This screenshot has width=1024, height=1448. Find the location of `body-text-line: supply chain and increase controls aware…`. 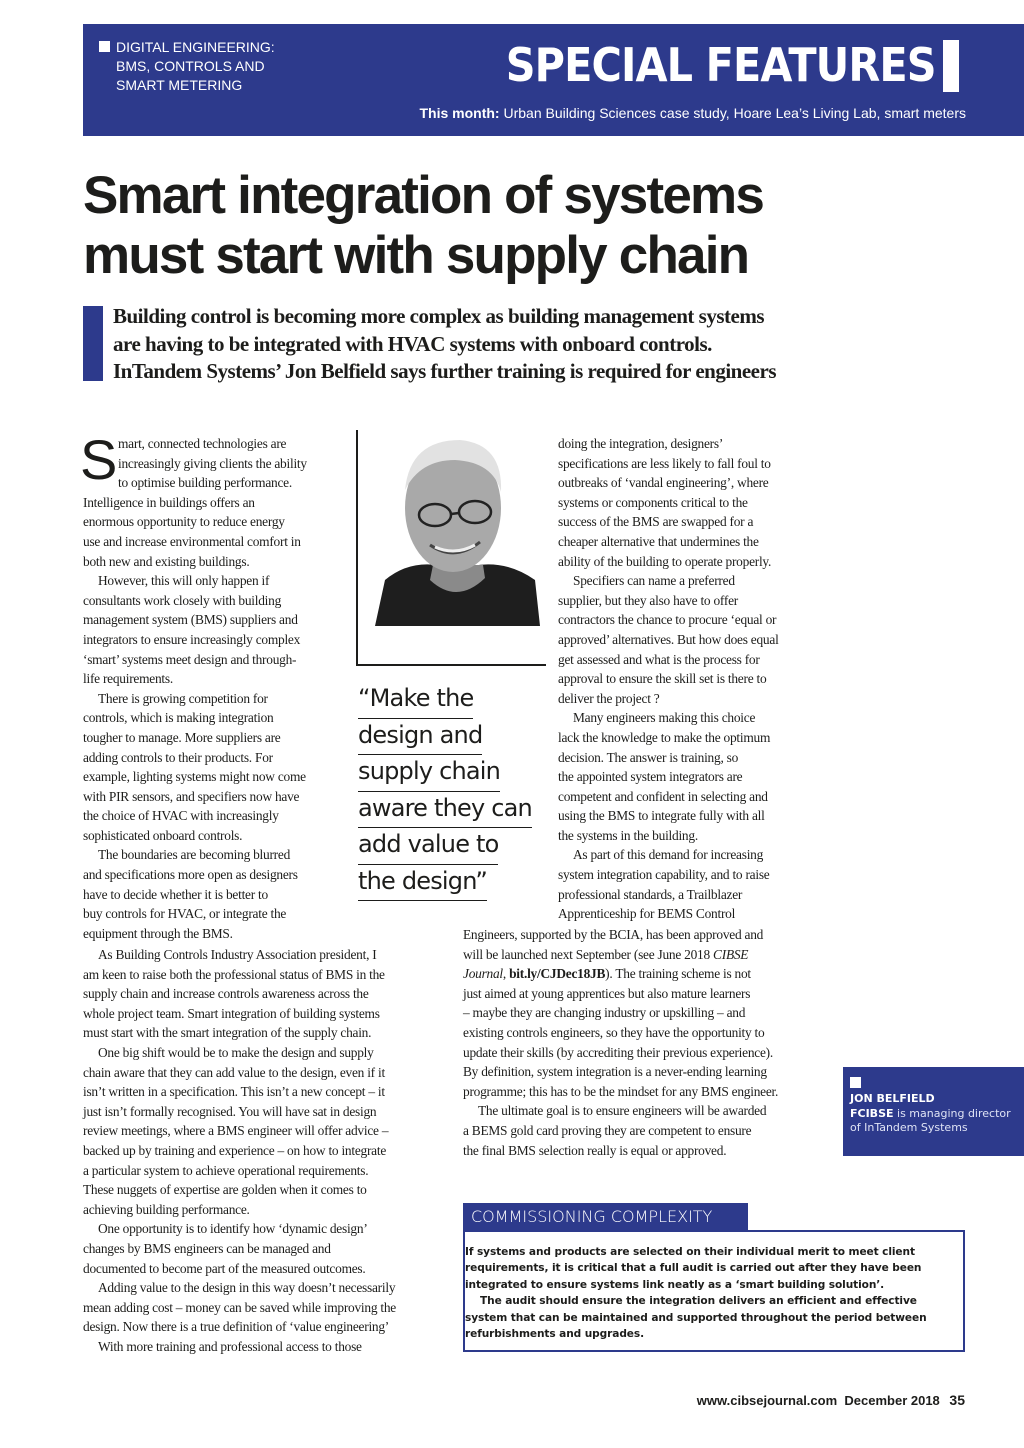

body-text-line: supply chain and increase controls aware… is located at coordinates (226, 994).